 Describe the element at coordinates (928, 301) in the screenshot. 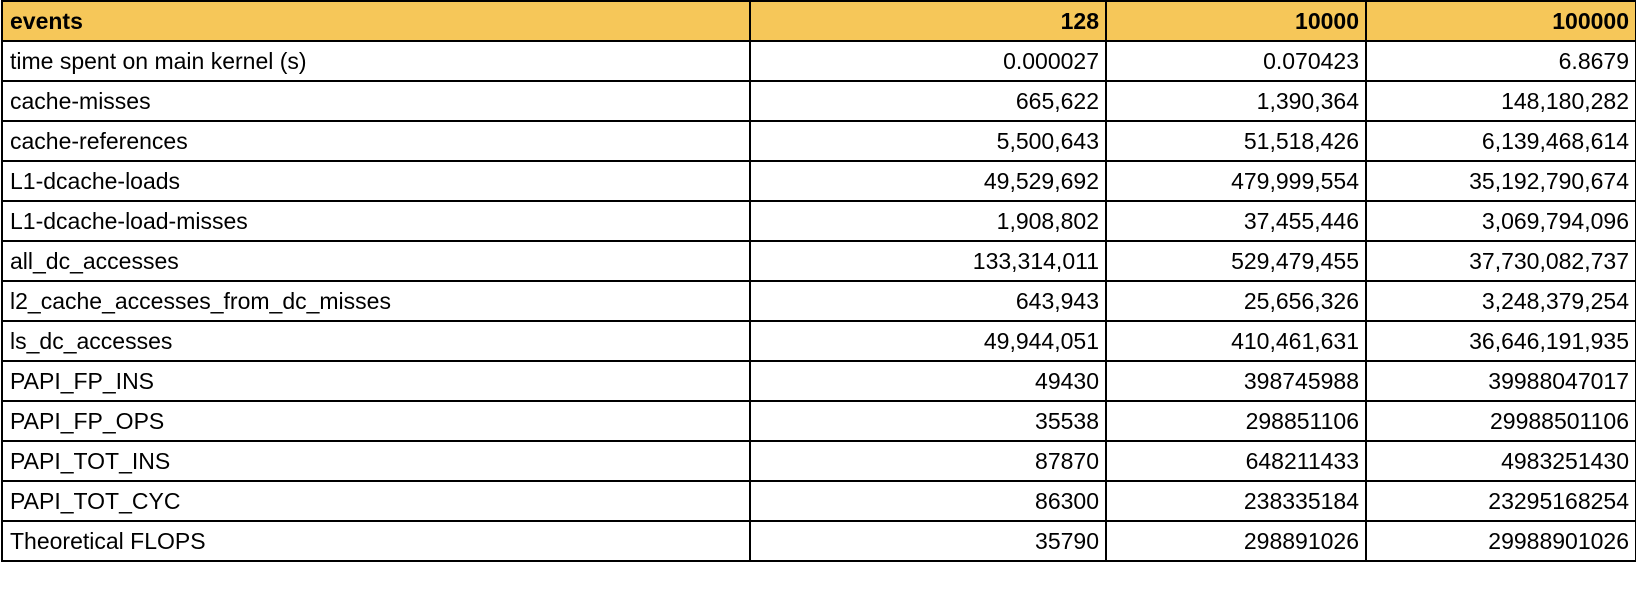

I see `value-cell: 643,943` at that location.